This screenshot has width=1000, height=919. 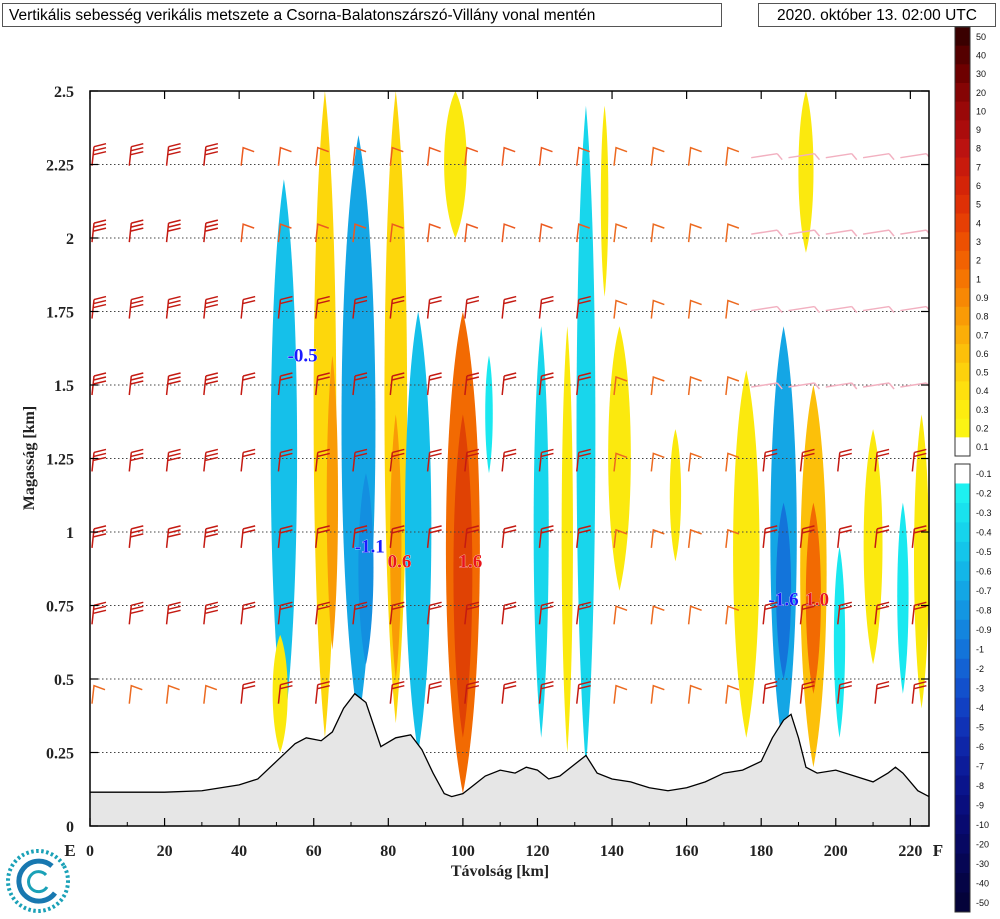 I want to click on y-tick-label: 0.75, so click(x=60, y=607).